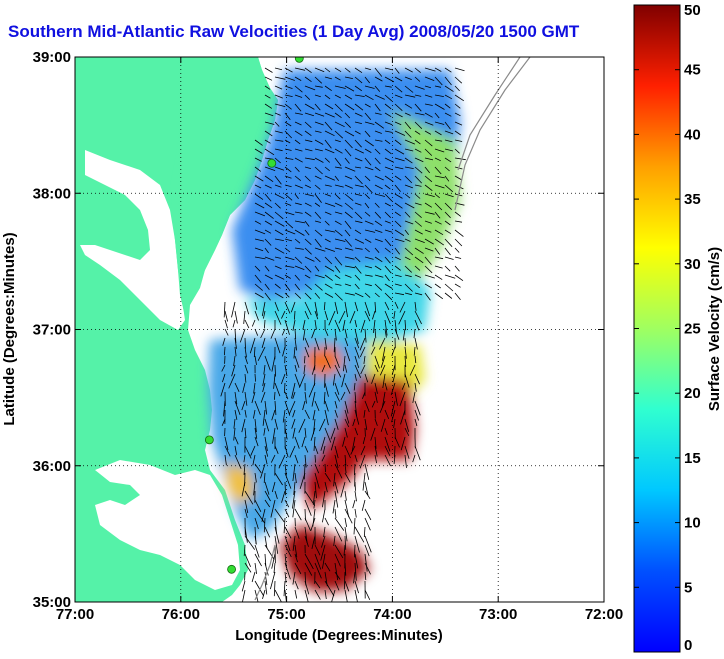 The width and height of the screenshot is (724, 659). Describe the element at coordinates (692, 329) in the screenshot. I see `colorbar-tick-label: 25` at that location.